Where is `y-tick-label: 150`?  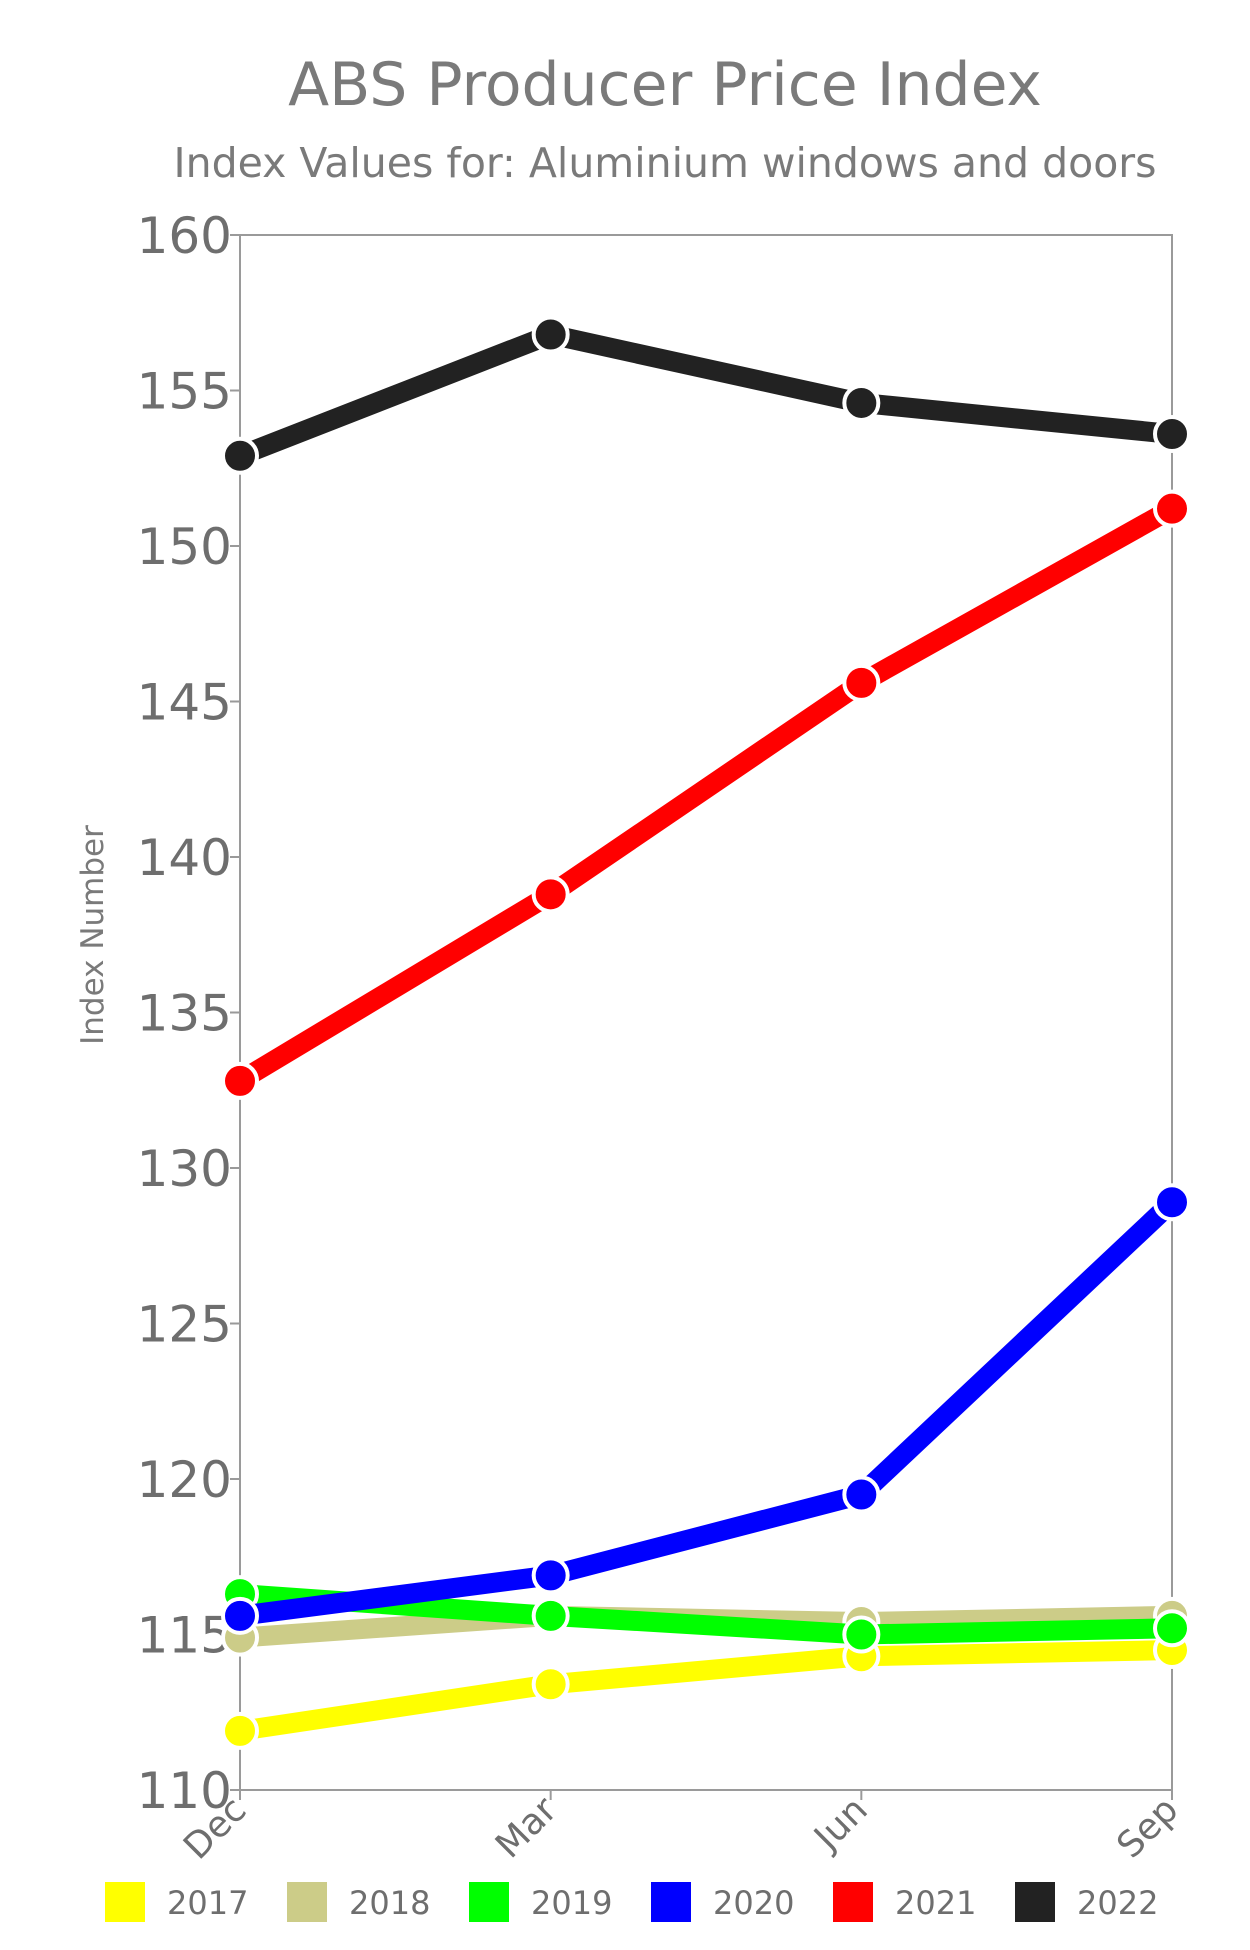 y-tick-label: 150 is located at coordinates (184, 547).